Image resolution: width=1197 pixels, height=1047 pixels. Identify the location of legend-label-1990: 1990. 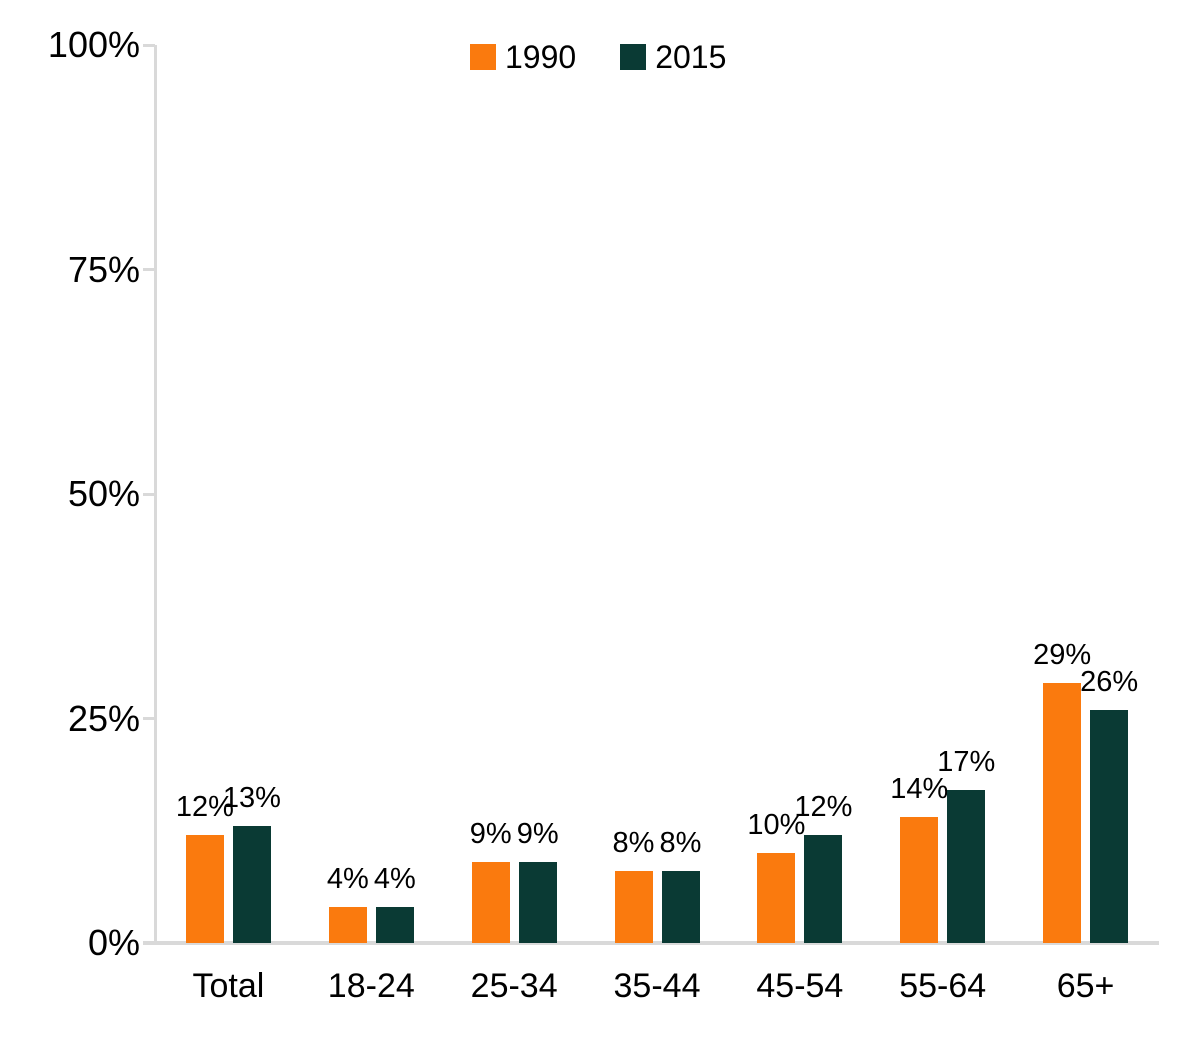
(541, 57).